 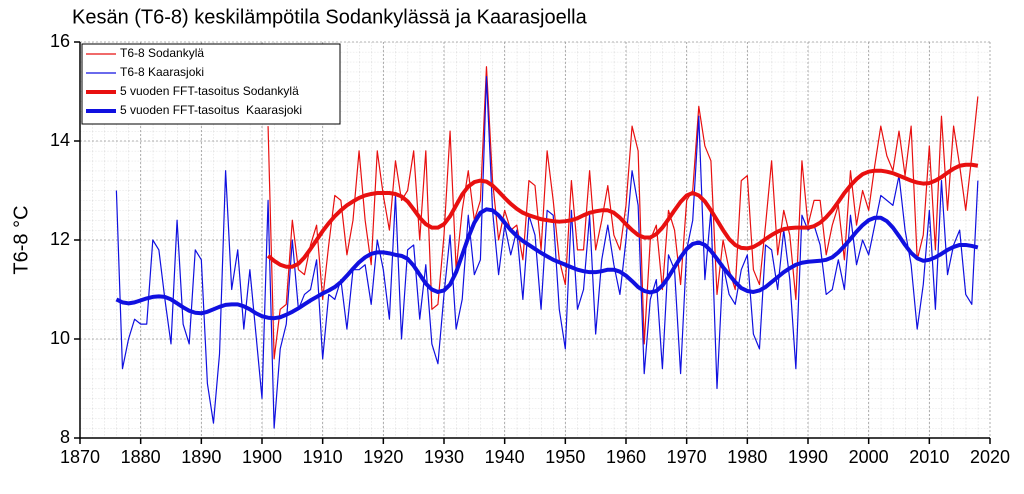 I want to click on x-tick-label: 1890, so click(x=201, y=457).